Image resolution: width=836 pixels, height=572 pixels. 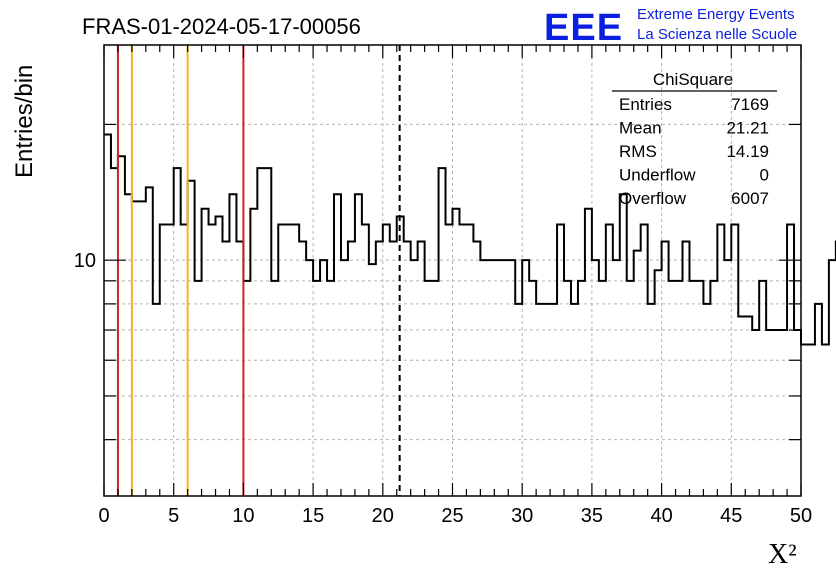 What do you see at coordinates (173, 516) in the screenshot?
I see `x-tick-label: 5` at bounding box center [173, 516].